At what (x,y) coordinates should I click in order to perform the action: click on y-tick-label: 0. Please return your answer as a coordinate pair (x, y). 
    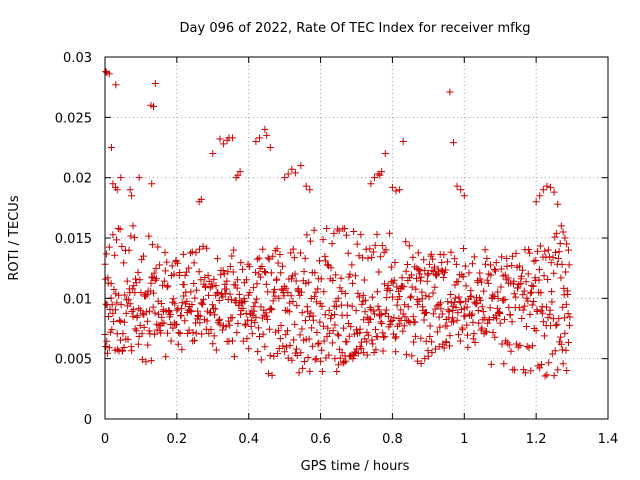
    Looking at the image, I should click on (88, 420).